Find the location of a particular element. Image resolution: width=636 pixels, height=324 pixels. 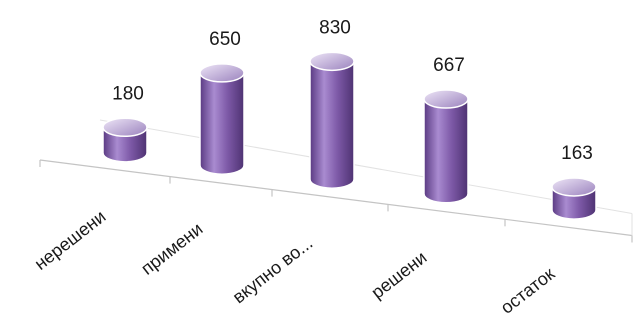

category-label: остаток is located at coordinates (528, 290).